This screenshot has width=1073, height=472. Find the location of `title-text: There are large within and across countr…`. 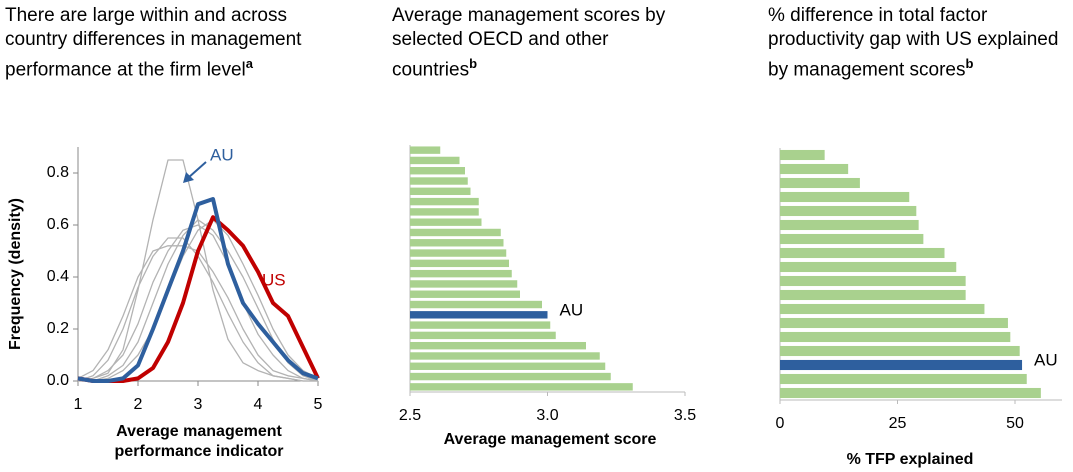

title-text: There are large within and across countr… is located at coordinates (153, 43).